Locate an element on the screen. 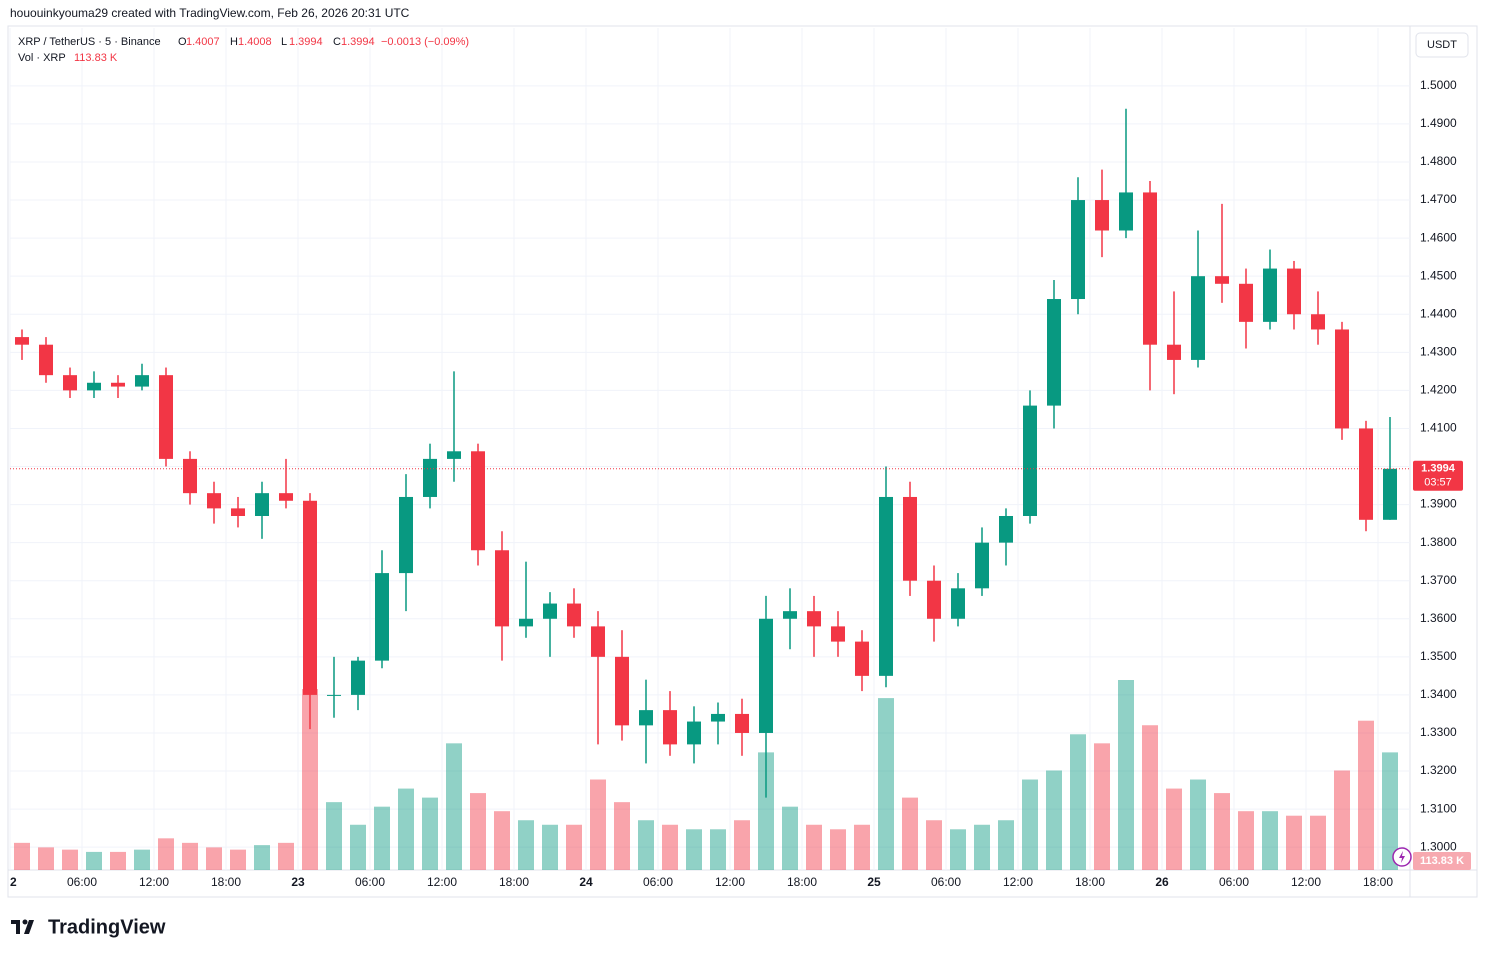  logo-dot is located at coordinates (25, 922).